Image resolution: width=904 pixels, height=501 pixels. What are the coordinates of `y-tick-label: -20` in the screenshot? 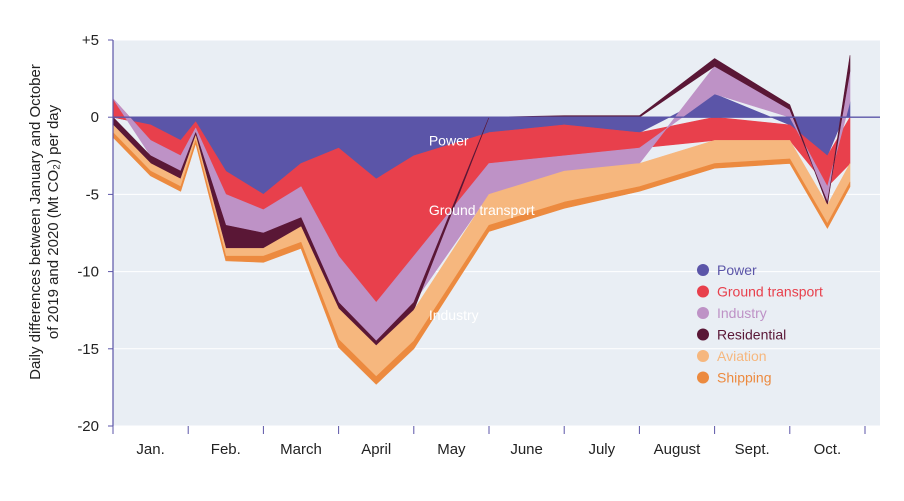 It's located at (88, 426).